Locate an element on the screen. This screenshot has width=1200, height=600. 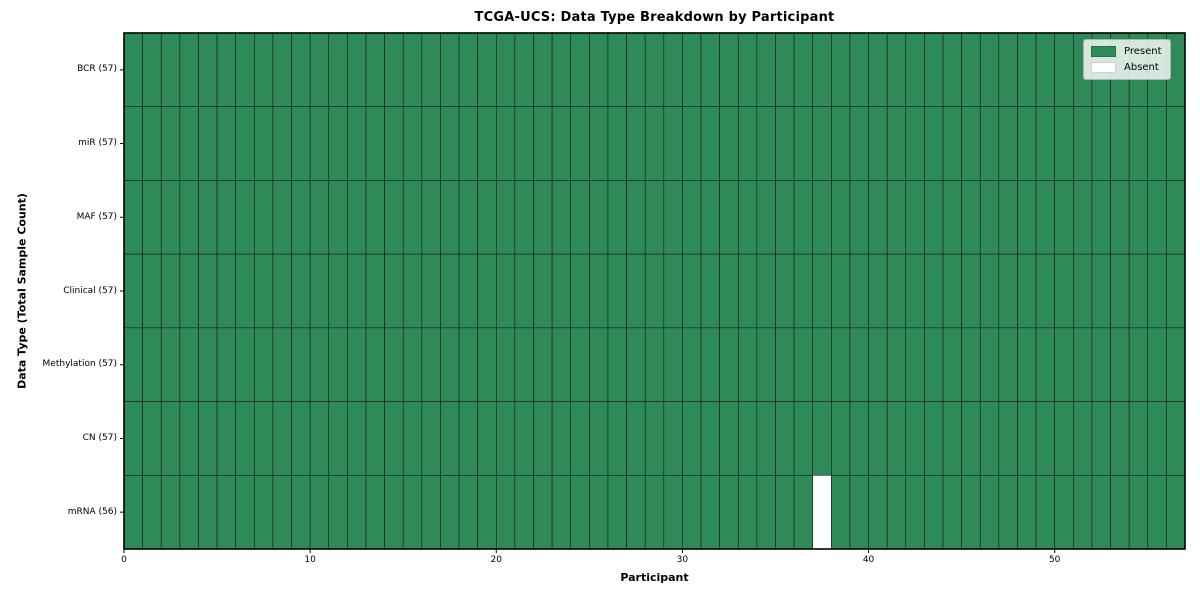
y-tick-label: Methylation (57) is located at coordinates (79, 364).